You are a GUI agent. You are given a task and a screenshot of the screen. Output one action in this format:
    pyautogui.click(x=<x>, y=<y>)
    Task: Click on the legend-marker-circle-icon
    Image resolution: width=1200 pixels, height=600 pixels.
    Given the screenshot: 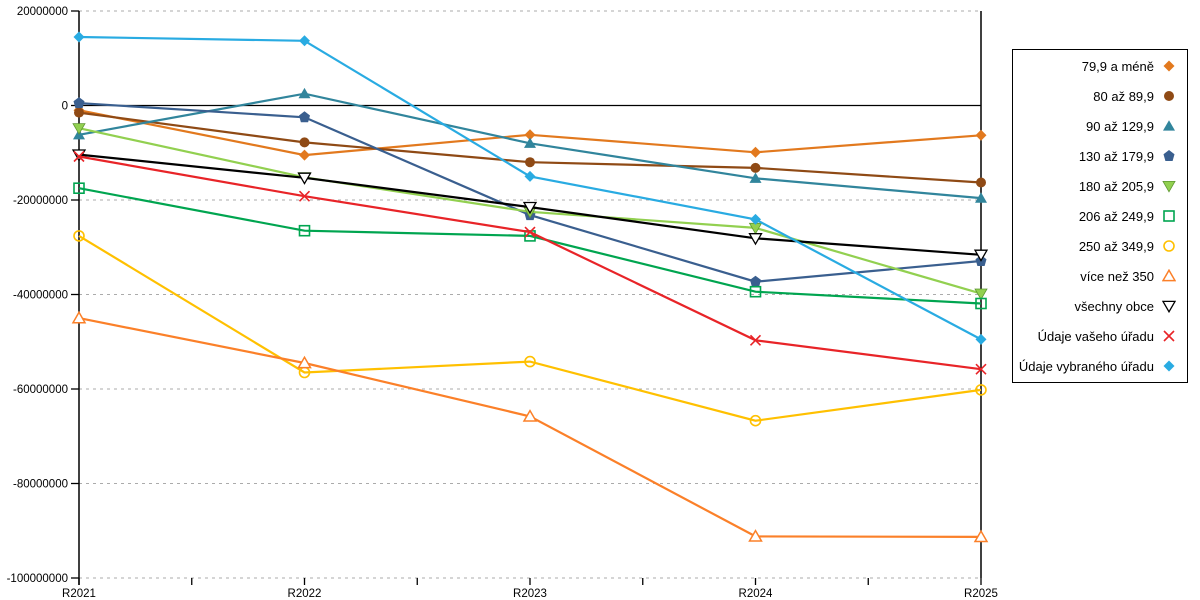 What is the action you would take?
    pyautogui.click(x=1169, y=96)
    